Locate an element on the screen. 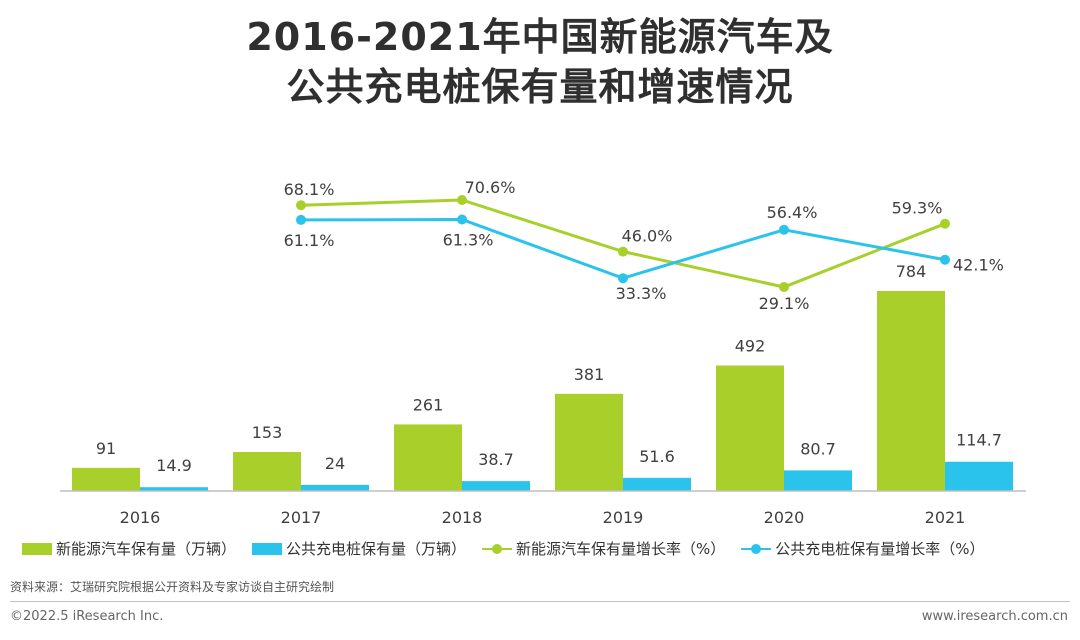 The image size is (1080, 640). label-ev-growth-2018: 70.6% is located at coordinates (490, 187).